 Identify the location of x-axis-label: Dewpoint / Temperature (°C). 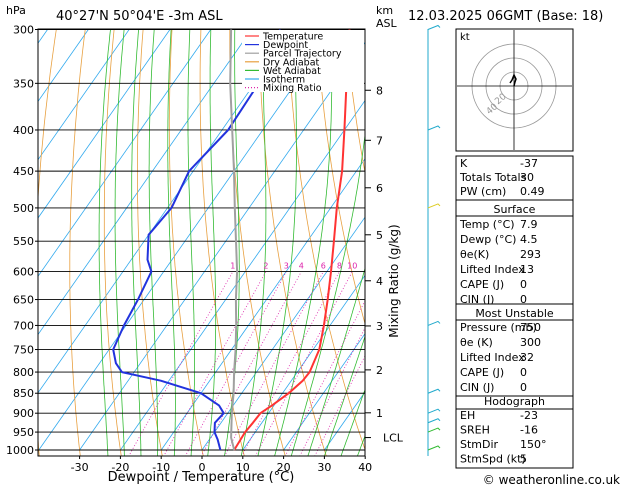
(201, 477).